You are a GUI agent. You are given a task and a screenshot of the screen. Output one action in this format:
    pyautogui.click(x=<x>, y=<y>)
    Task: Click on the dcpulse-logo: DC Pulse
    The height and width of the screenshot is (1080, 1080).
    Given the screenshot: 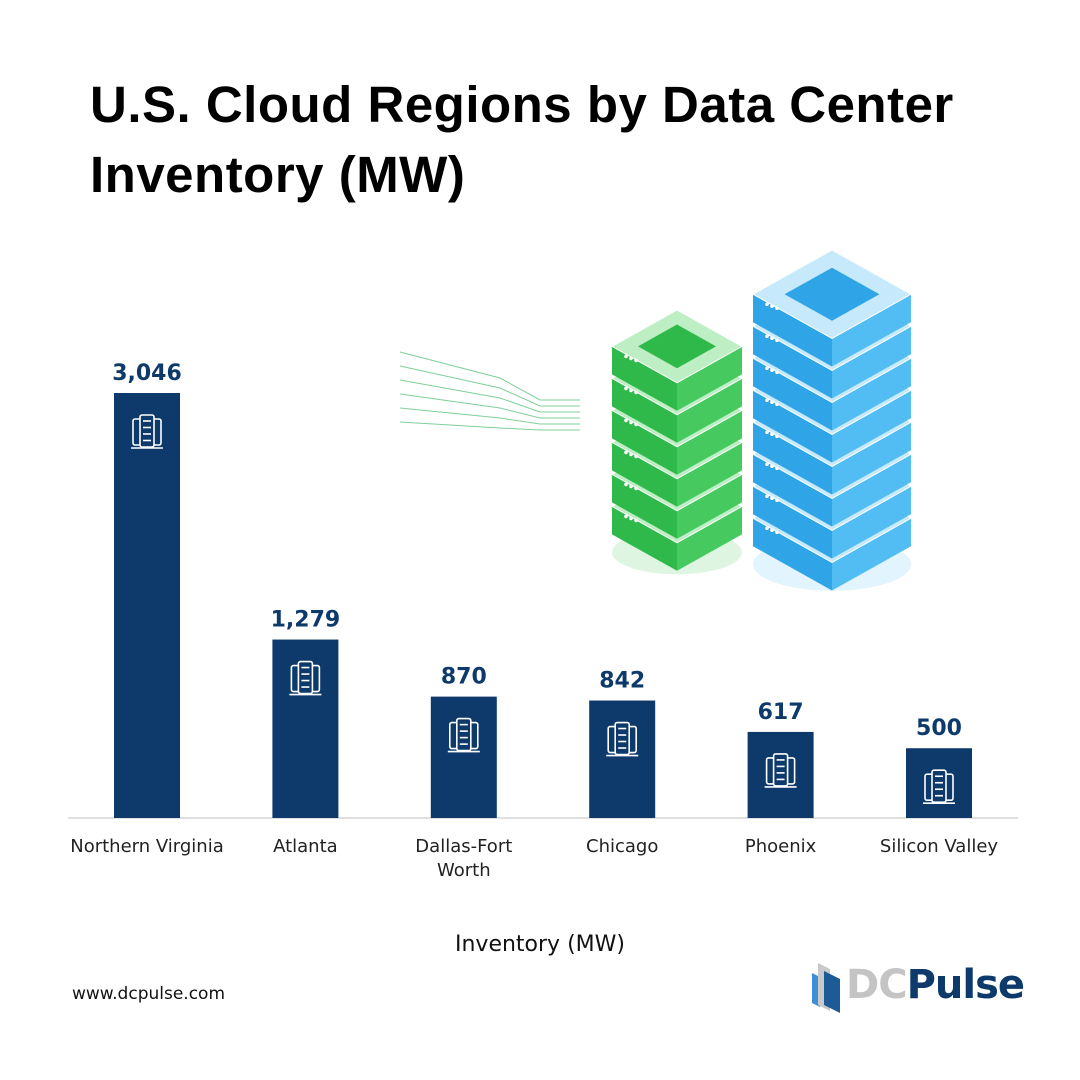 What is the action you would take?
    pyautogui.click(x=917, y=985)
    